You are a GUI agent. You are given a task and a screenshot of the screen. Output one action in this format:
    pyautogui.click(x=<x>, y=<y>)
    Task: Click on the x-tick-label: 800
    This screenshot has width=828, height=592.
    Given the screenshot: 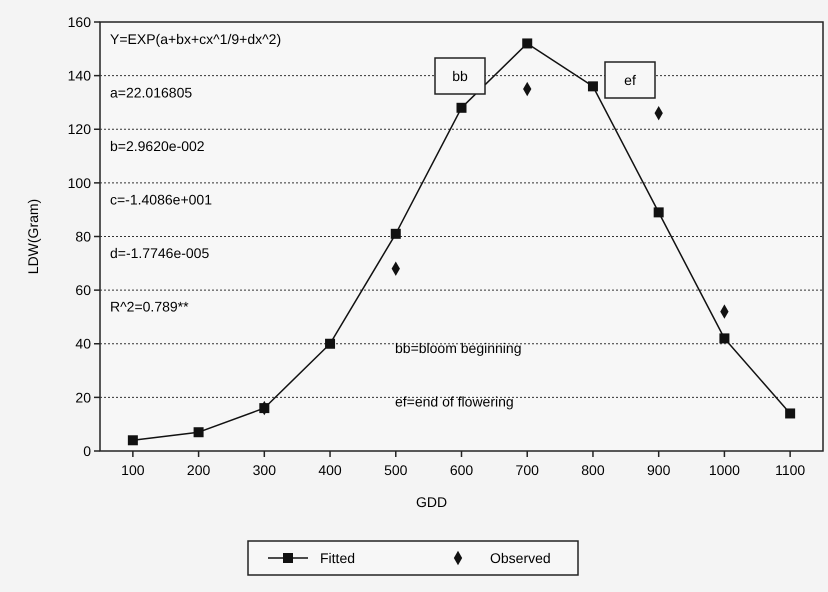 What is the action you would take?
    pyautogui.click(x=593, y=470)
    